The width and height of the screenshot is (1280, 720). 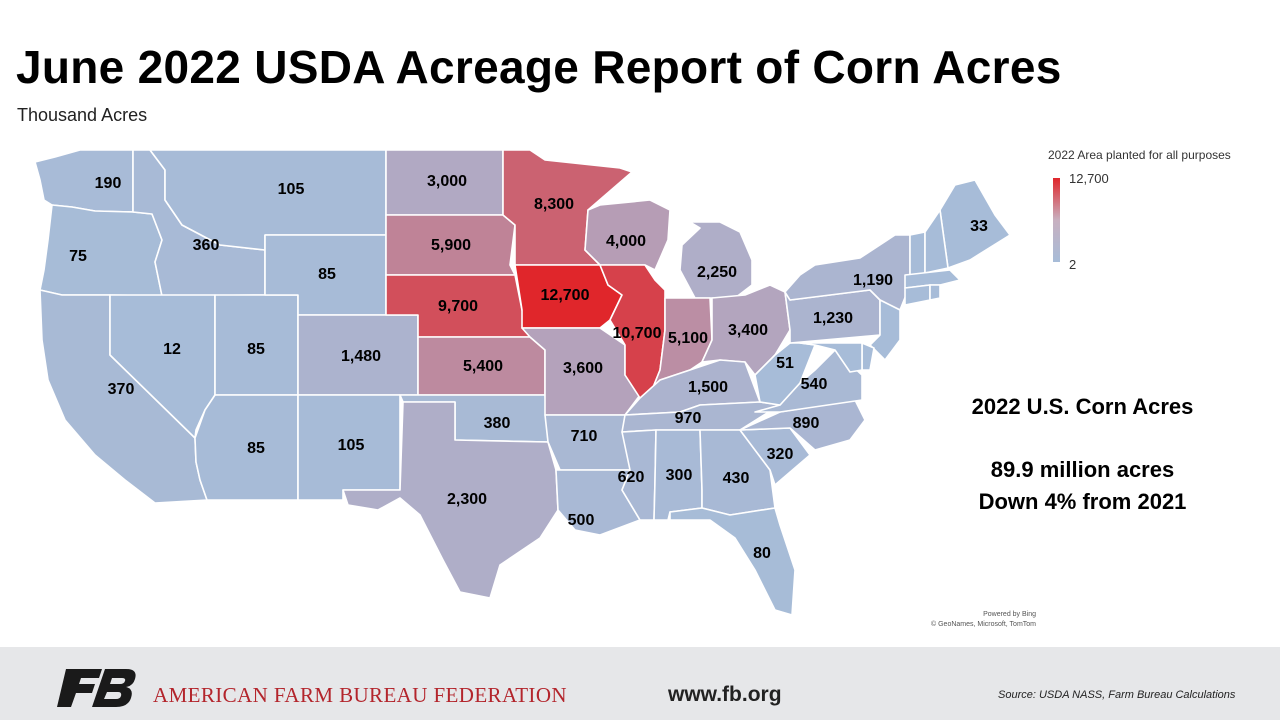 I want to click on state-or, so click(x=101, y=250).